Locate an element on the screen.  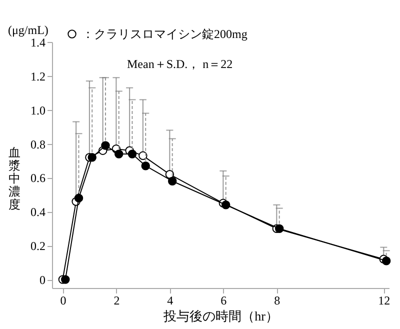
y-tick-label: 0.2 is located at coordinates (38, 246).